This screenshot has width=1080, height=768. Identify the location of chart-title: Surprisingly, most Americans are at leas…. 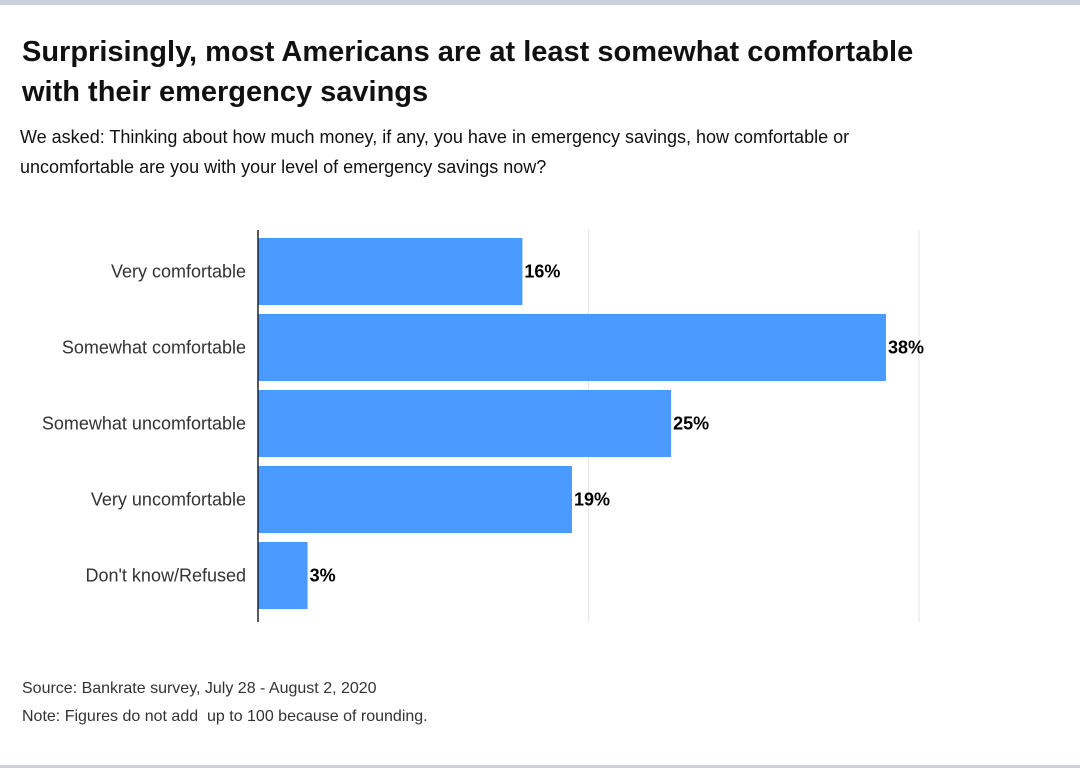
(468, 72).